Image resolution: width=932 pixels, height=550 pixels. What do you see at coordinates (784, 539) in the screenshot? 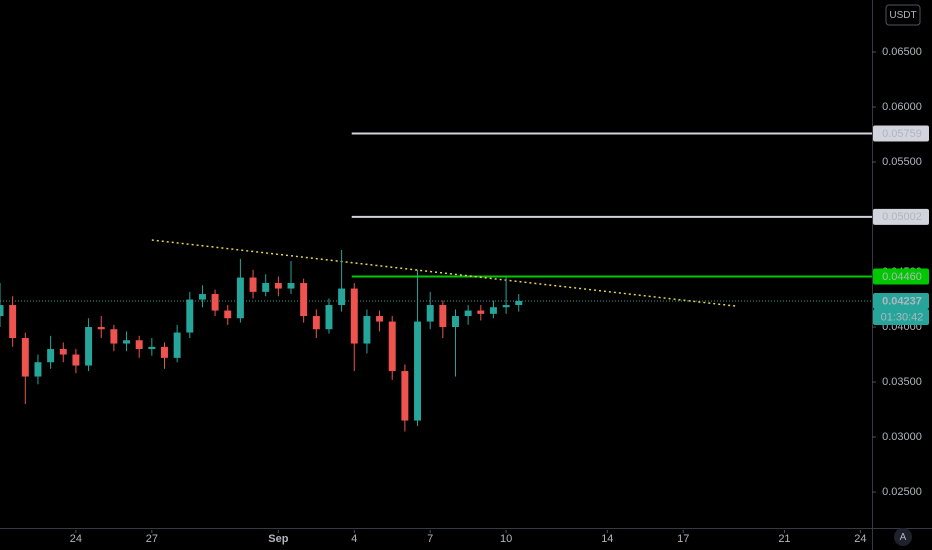
I see `x-tick-label: 21` at bounding box center [784, 539].